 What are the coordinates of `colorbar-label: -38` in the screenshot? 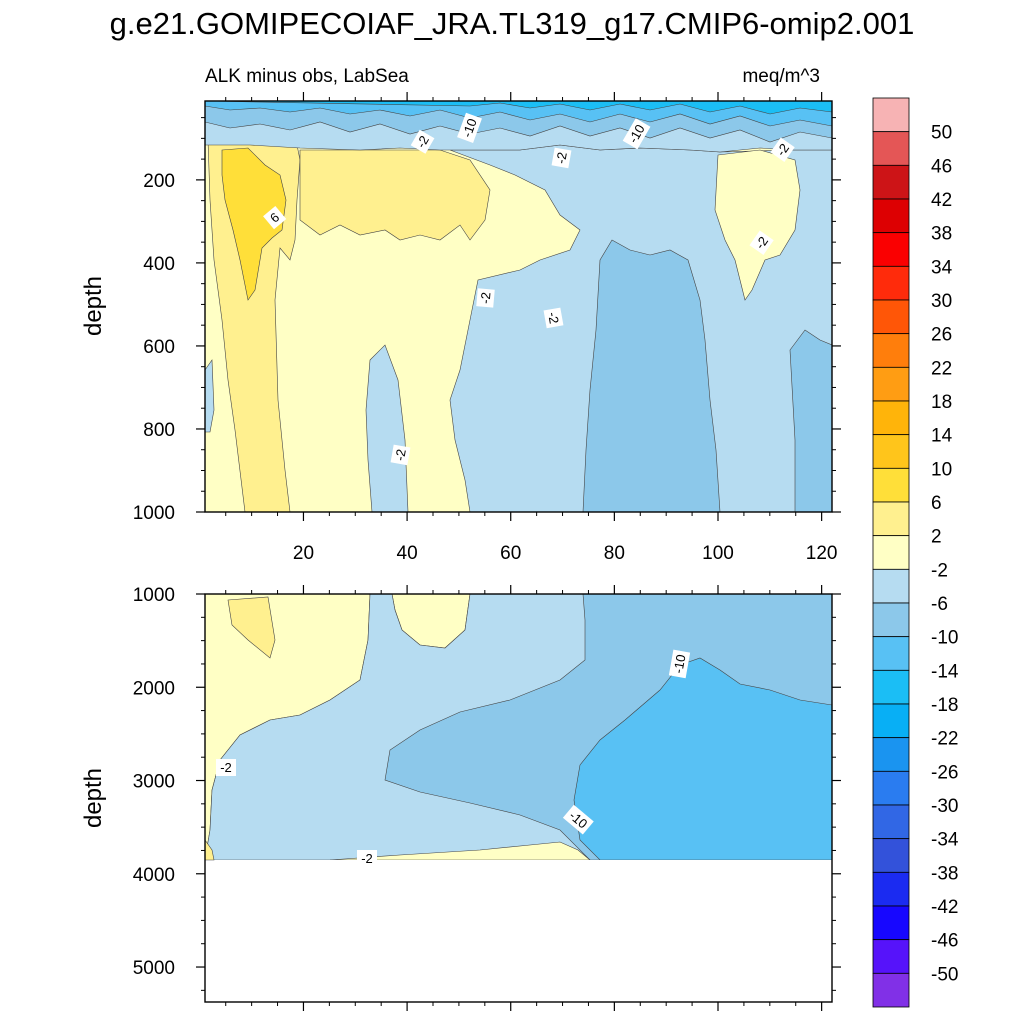 It's located at (944, 873).